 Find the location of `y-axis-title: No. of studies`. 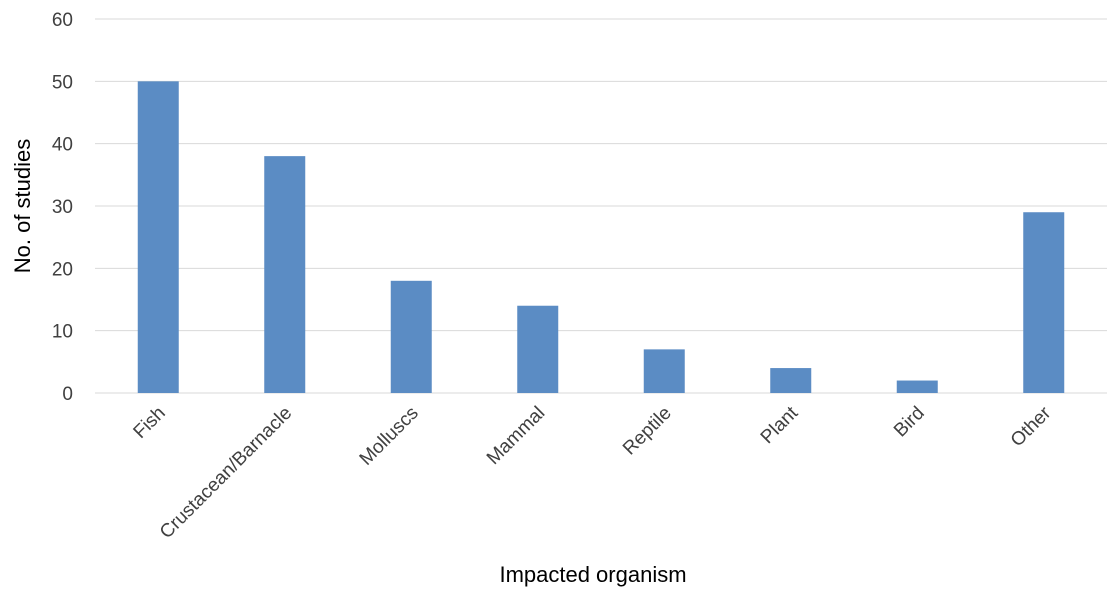

y-axis-title: No. of studies is located at coordinates (22, 206).